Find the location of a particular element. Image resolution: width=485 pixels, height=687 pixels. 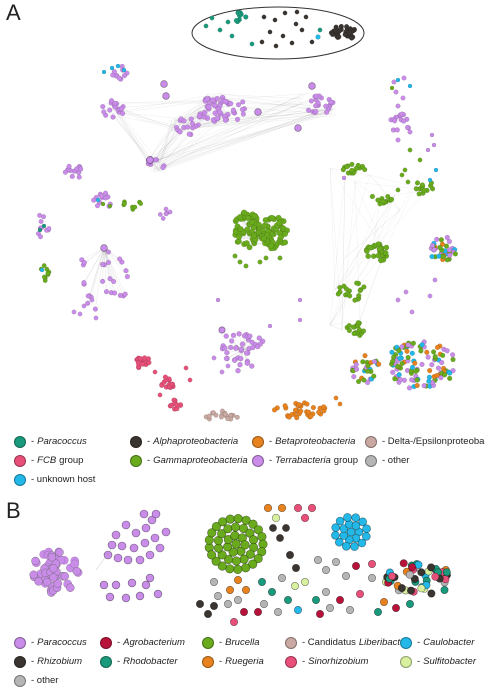

legend-label: -Rhizobium is located at coordinates (56, 662).